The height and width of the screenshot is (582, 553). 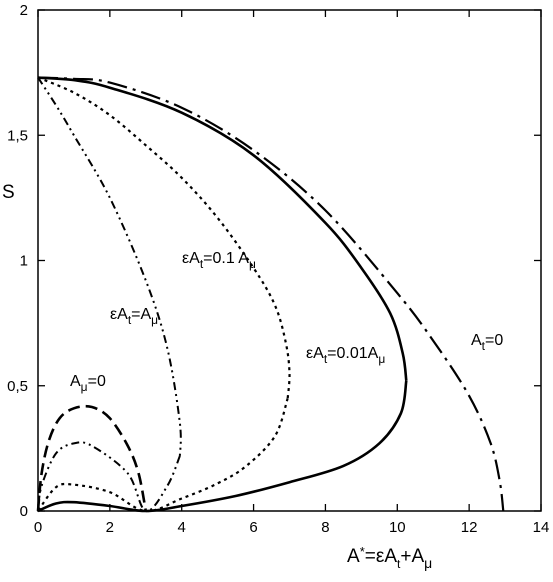 I want to click on x-axis-title-lhs: A, so click(x=353, y=556).